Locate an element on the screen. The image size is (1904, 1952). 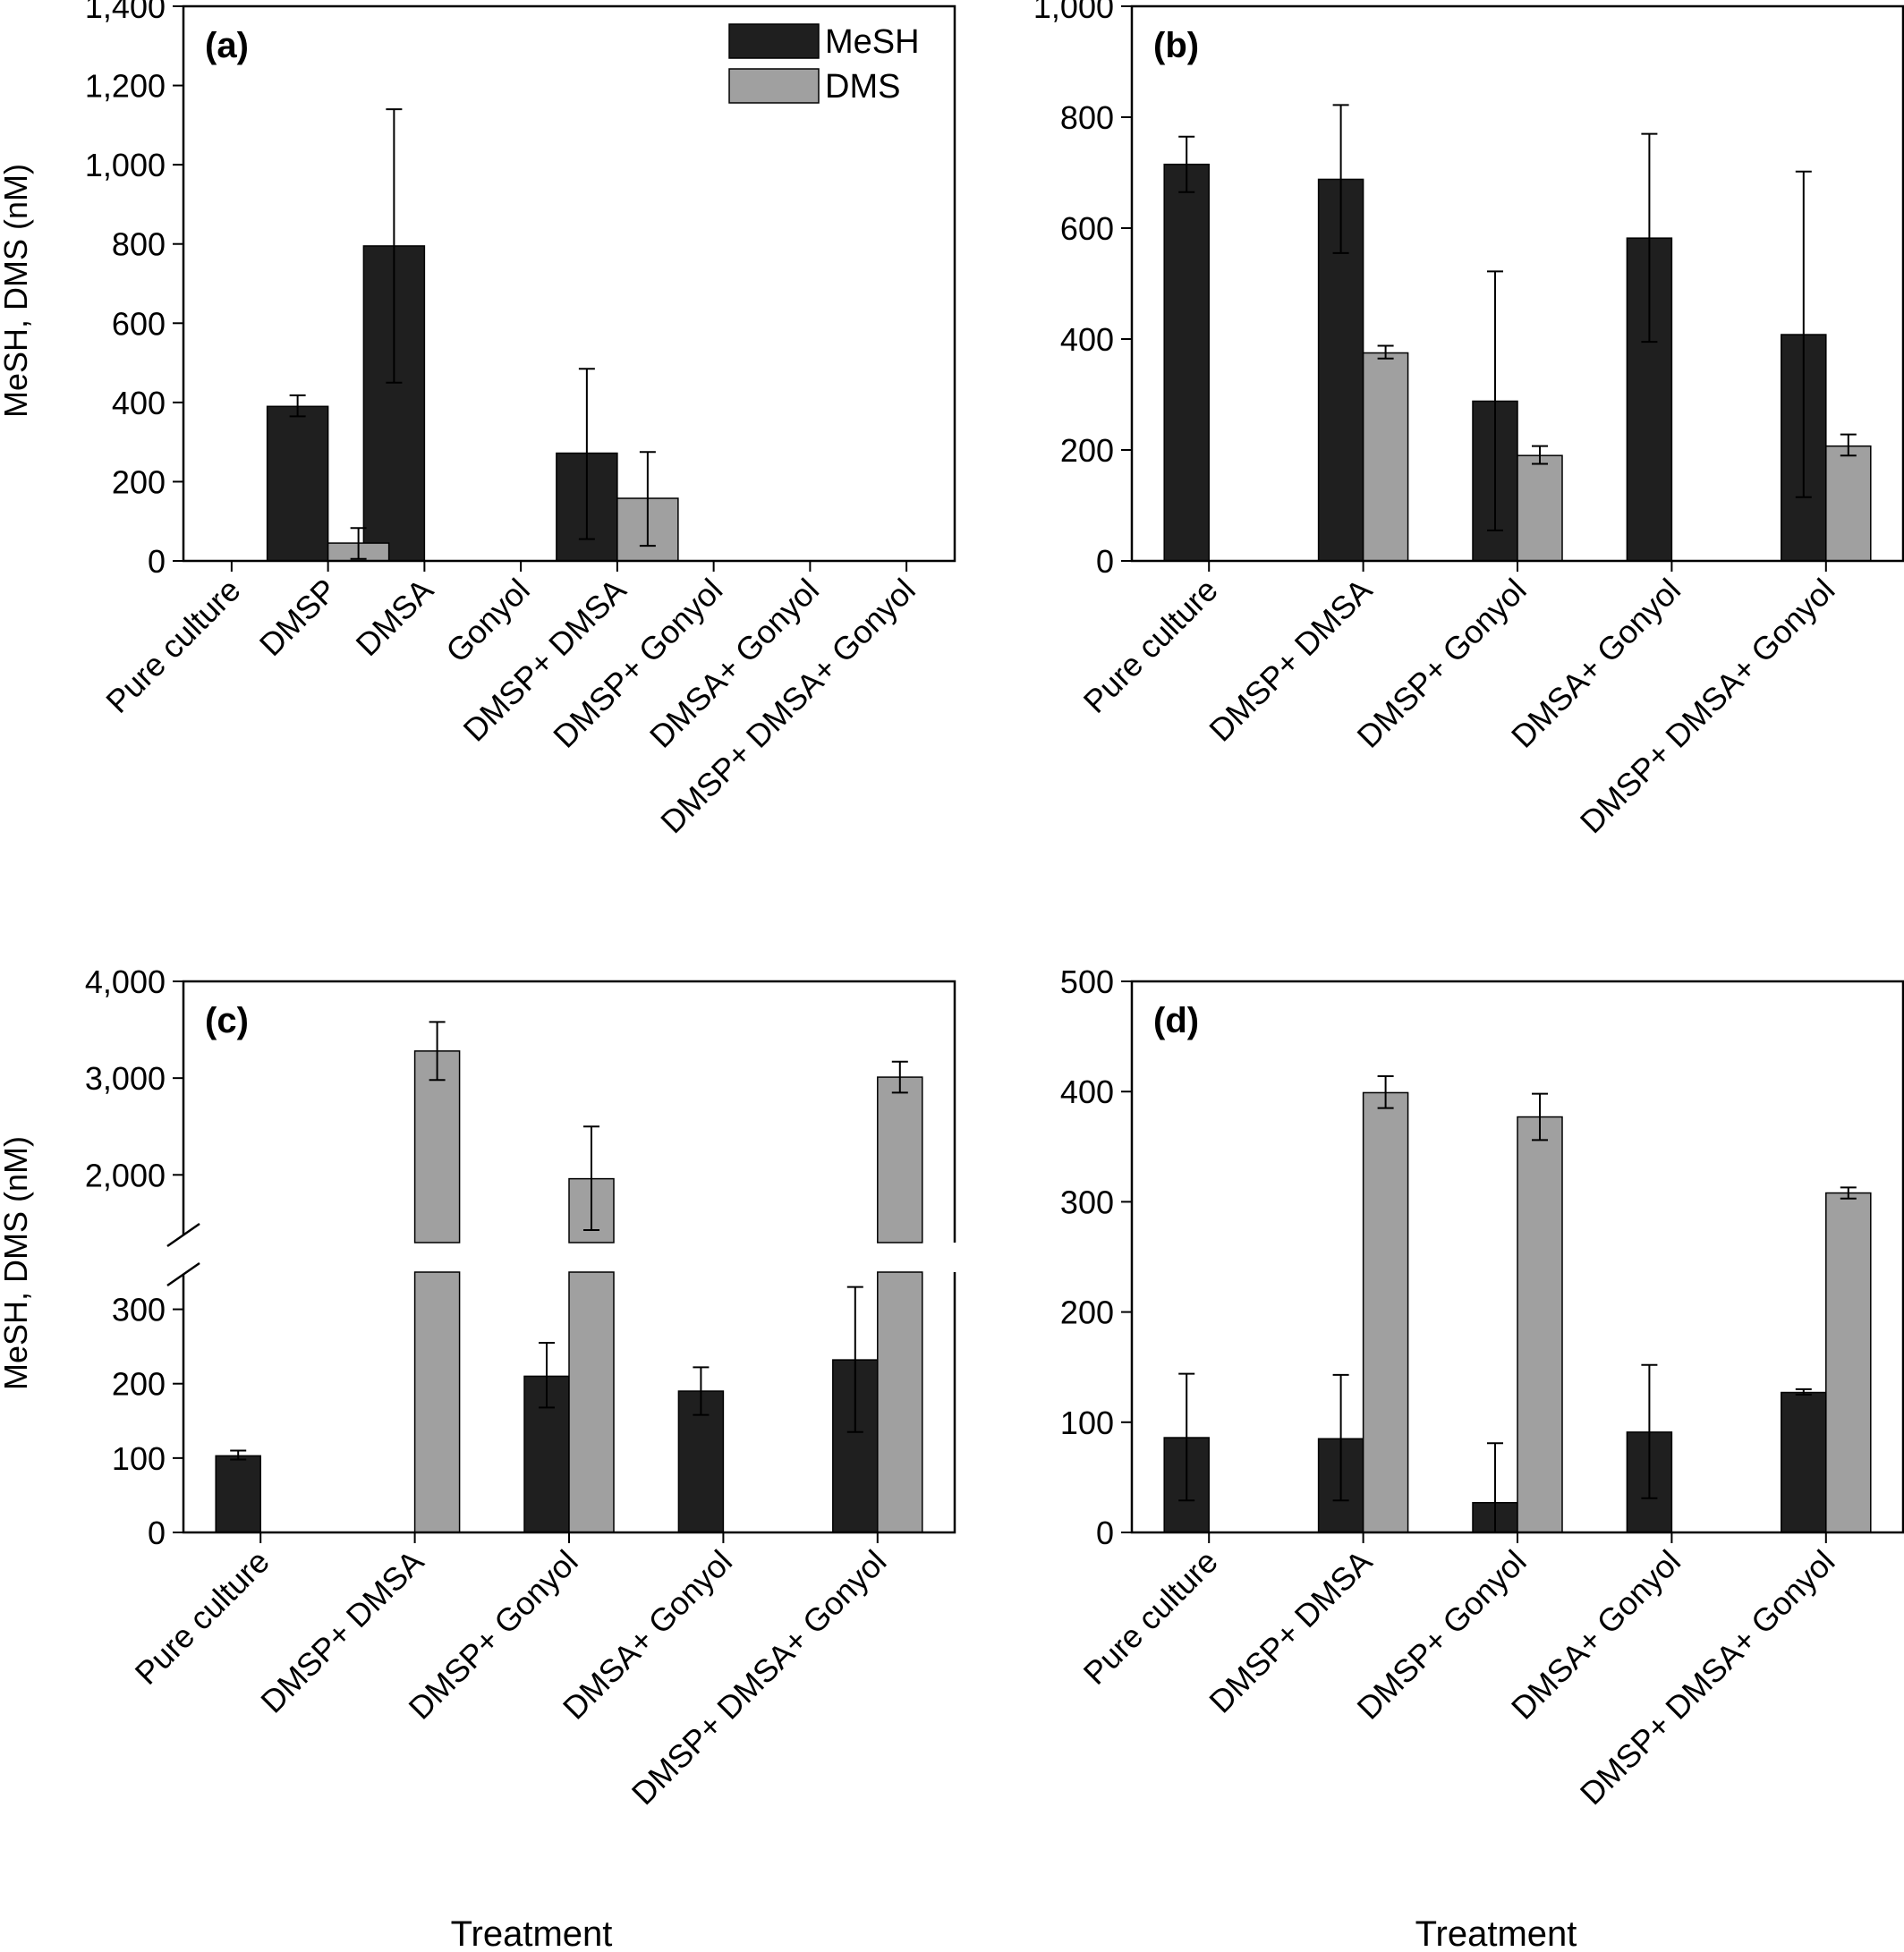
axis-break-mark-lower is located at coordinates (183, 1274).